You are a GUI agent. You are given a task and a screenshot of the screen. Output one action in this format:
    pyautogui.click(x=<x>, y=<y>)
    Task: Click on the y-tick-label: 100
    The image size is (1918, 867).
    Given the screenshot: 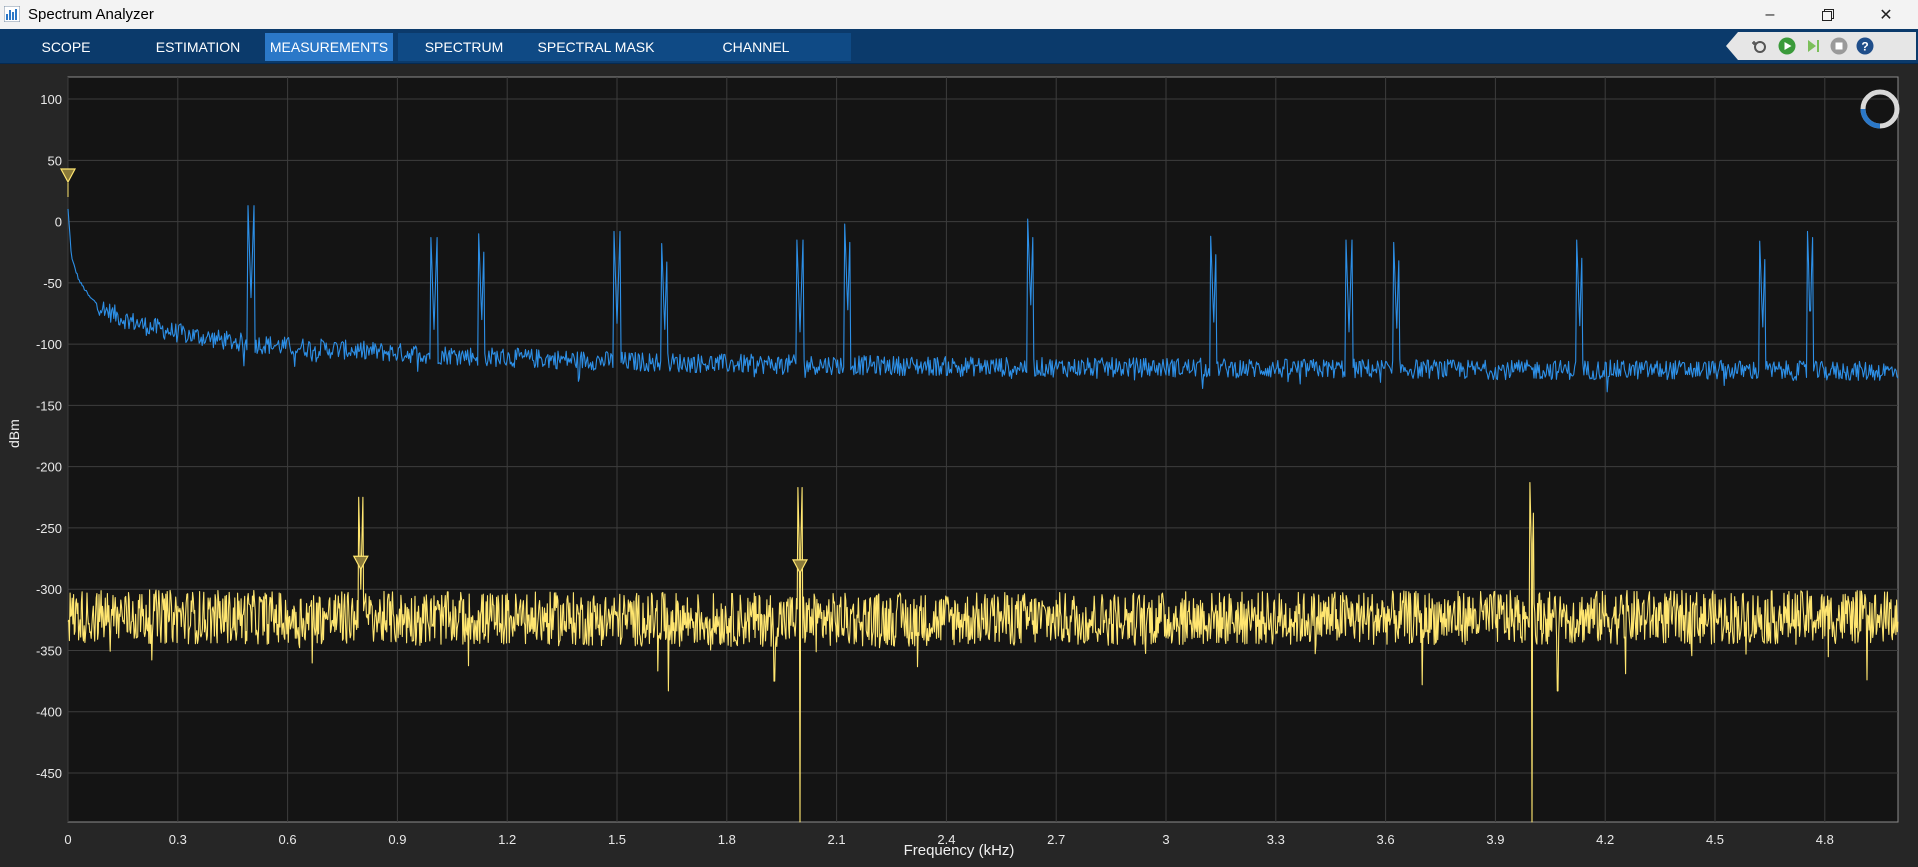 What is the action you would take?
    pyautogui.click(x=51, y=99)
    